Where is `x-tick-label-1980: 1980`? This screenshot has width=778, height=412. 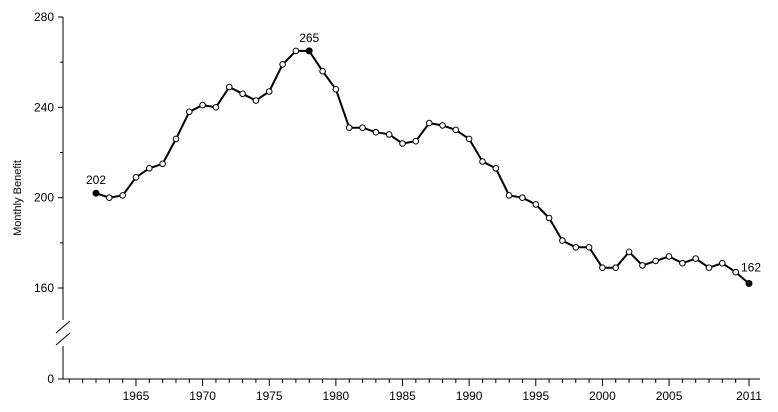
x-tick-label-1980: 1980 is located at coordinates (336, 396).